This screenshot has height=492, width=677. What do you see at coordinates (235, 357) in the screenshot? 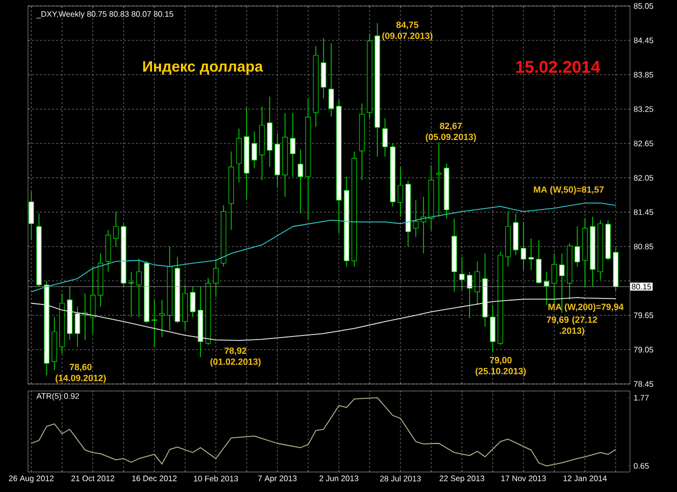
I see `annotation: 78,92 (01.02.2013)` at bounding box center [235, 357].